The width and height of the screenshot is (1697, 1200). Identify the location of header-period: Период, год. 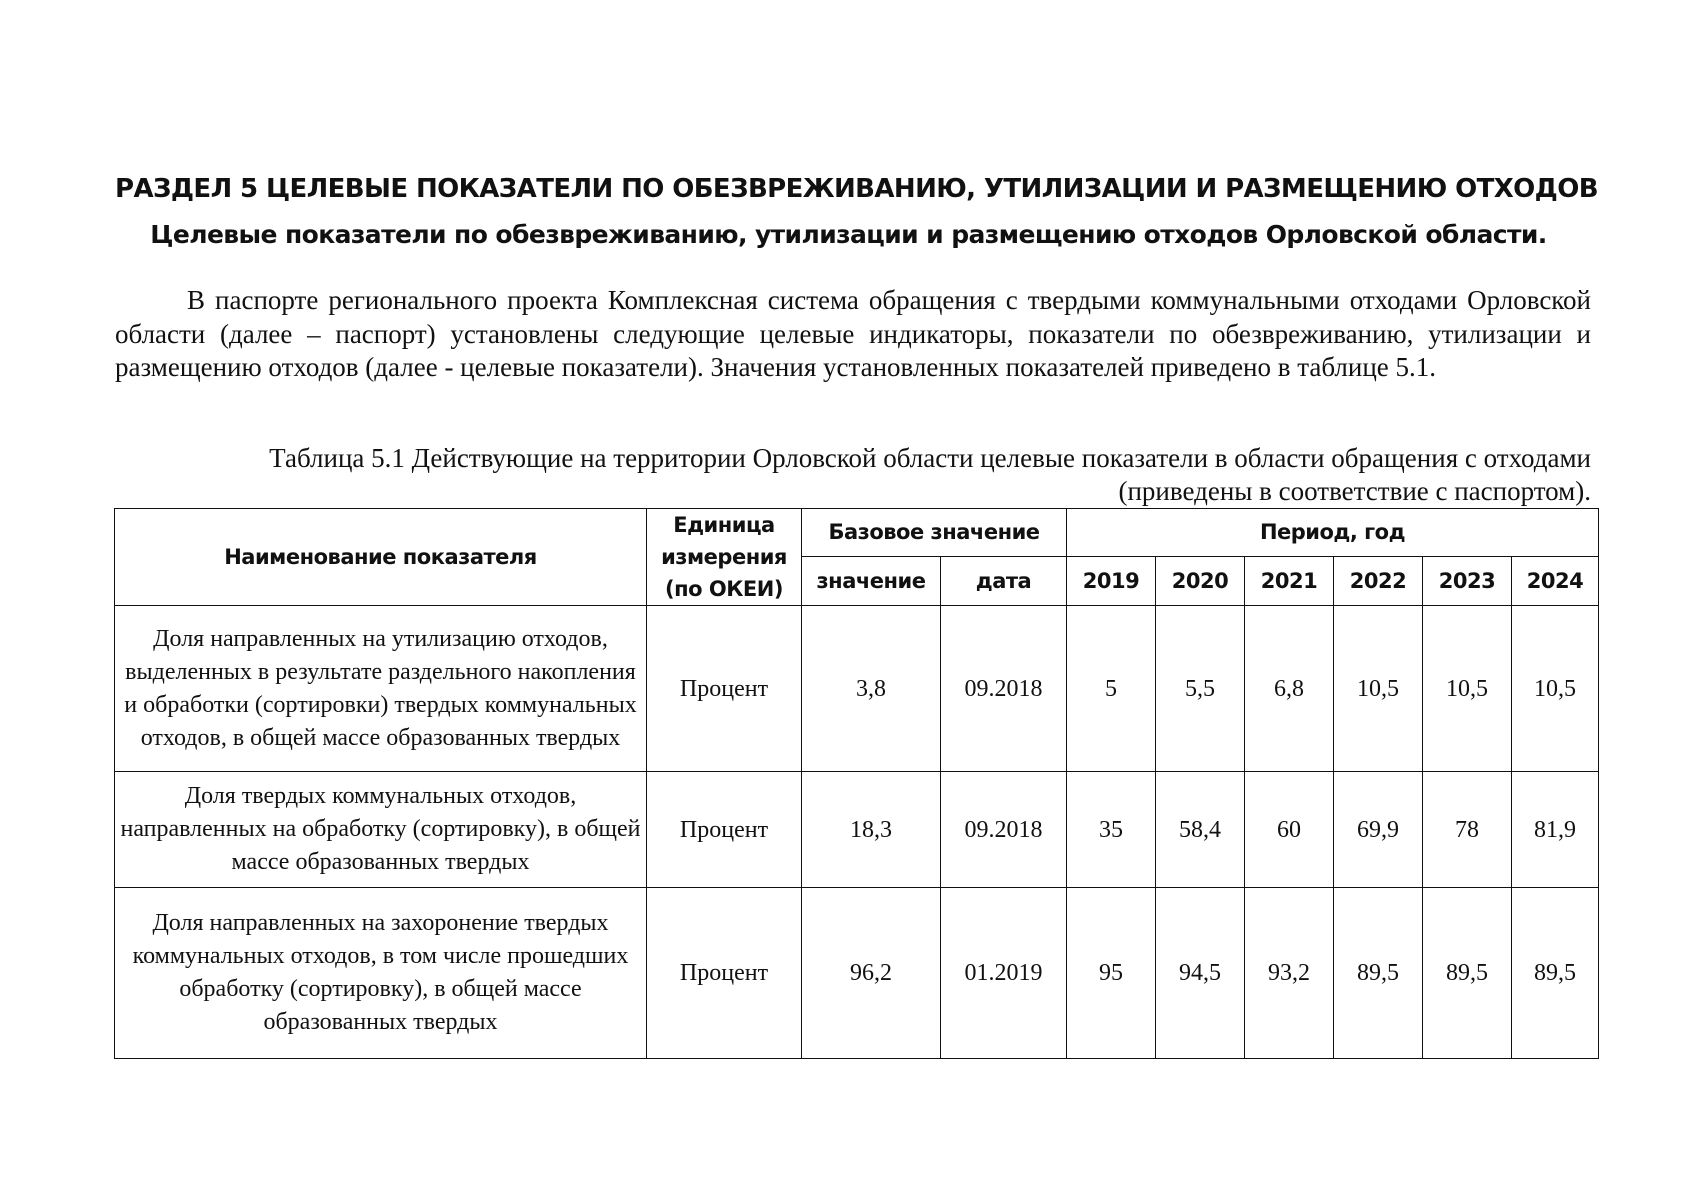
(1332, 532).